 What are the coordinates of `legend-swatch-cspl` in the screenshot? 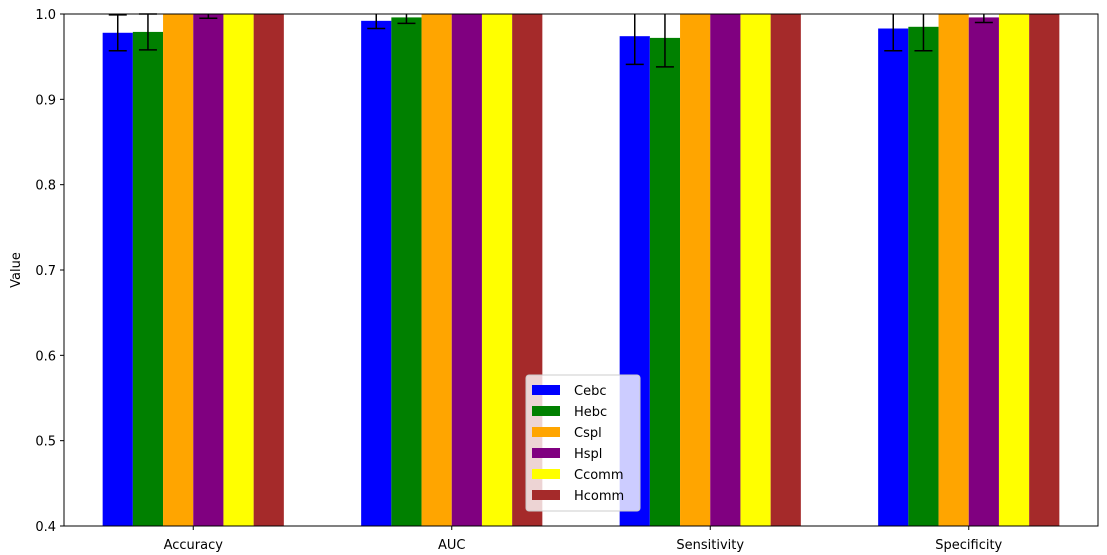 It's located at (546, 432).